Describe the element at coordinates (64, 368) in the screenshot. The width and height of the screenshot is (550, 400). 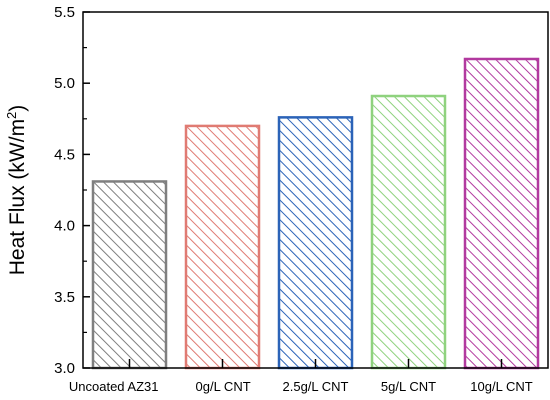
I see `y-tick-label: 3.0` at that location.